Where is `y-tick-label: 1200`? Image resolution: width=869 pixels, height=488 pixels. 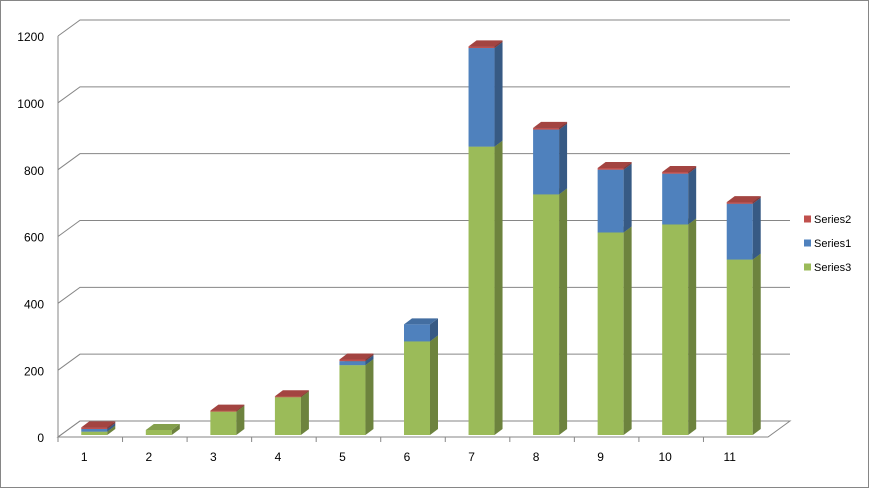
y-tick-label: 1200 is located at coordinates (30, 37).